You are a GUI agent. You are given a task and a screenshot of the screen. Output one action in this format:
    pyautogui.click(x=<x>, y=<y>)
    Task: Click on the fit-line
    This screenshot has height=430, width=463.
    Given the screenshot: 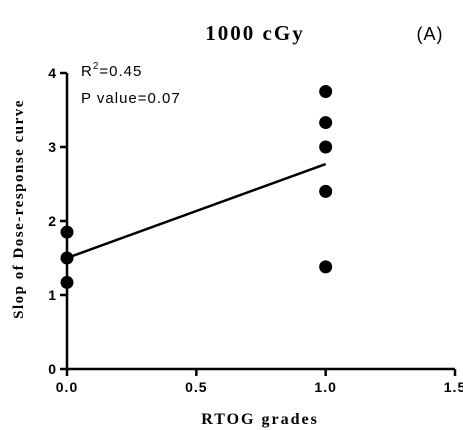 What is the action you would take?
    pyautogui.click(x=196, y=211)
    